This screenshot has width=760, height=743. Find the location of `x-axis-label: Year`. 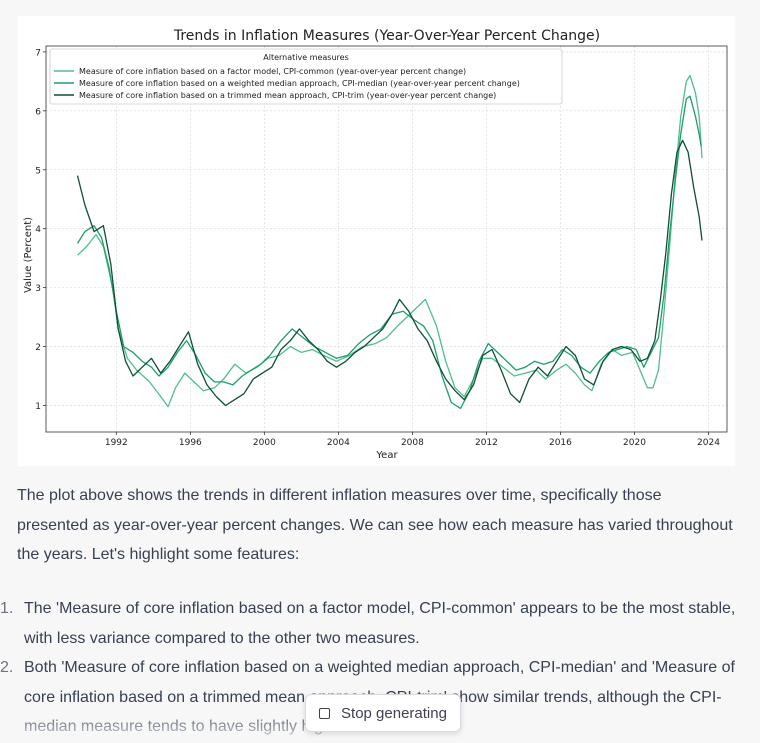

x-axis-label: Year is located at coordinates (386, 455).